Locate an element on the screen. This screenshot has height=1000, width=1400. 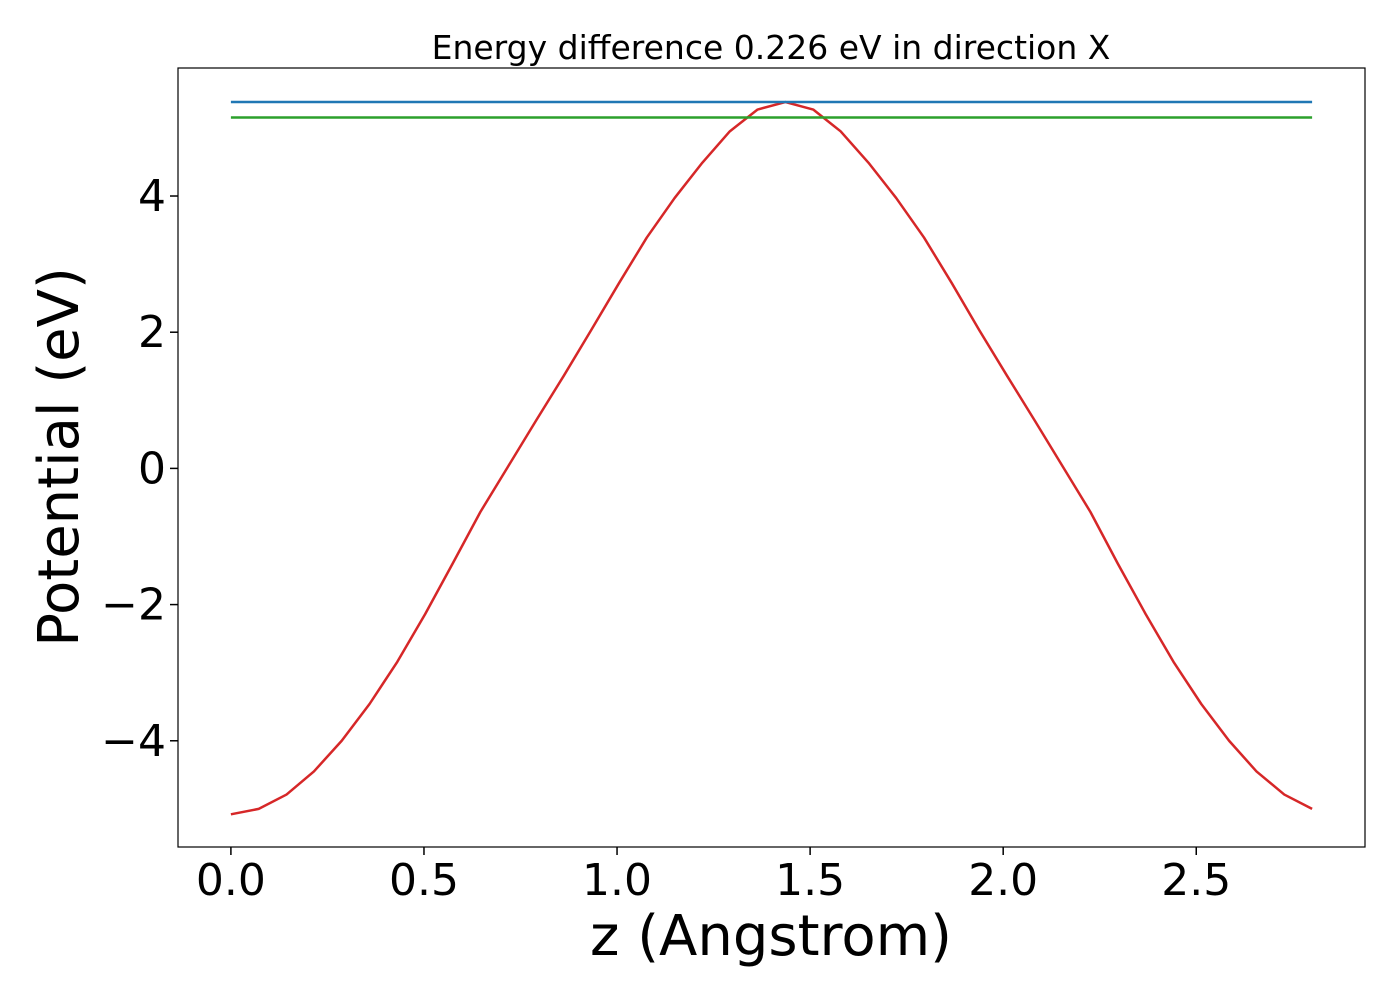
y-axis: −4 −2 0 2 4 is located at coordinates (139, 469).